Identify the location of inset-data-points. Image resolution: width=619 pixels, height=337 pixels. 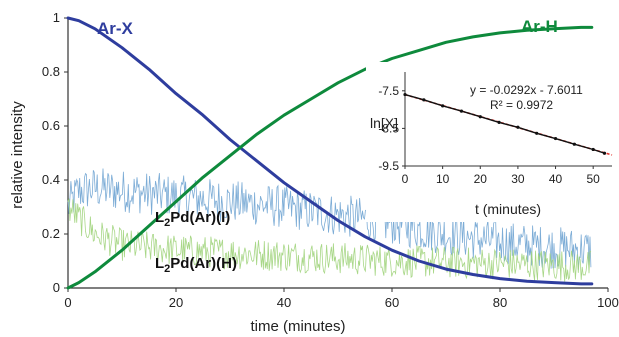
(505, 123).